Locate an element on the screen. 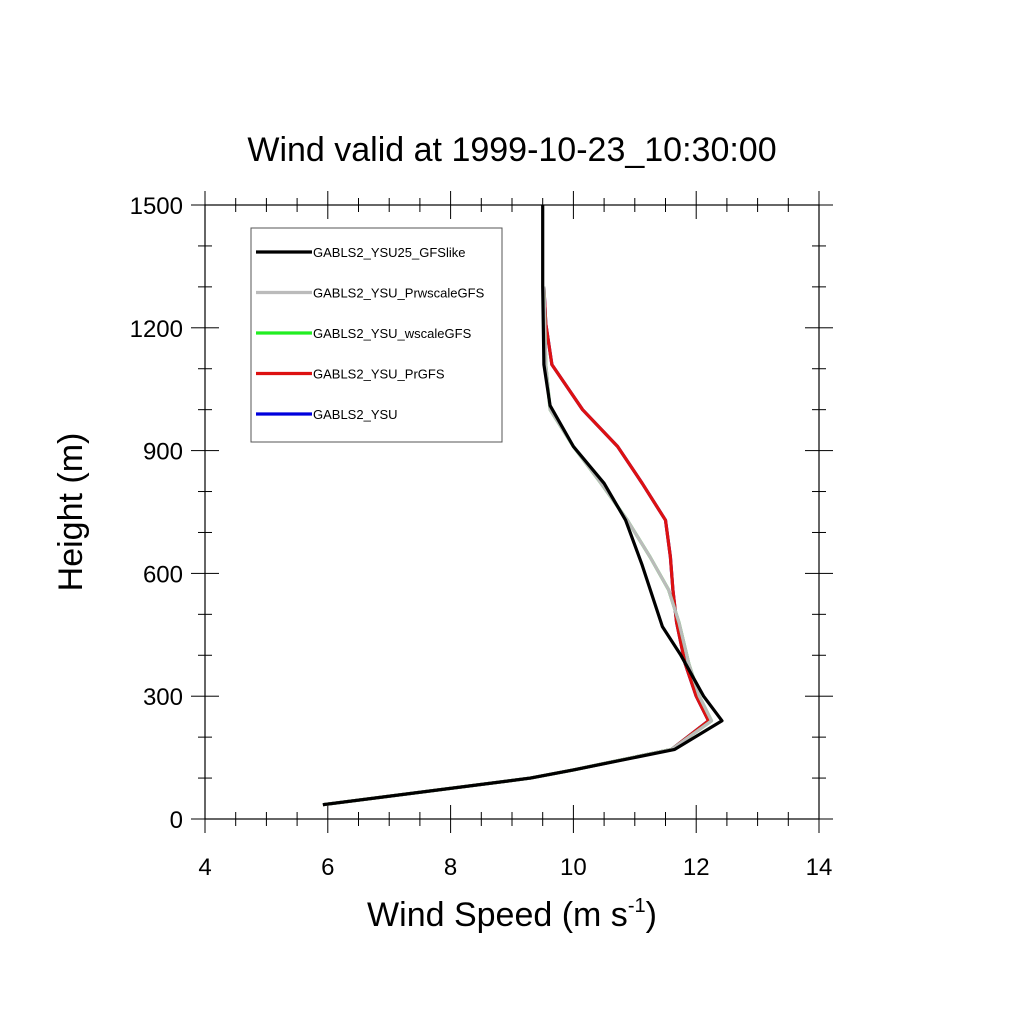 Image resolution: width=1024 pixels, height=1024 pixels. legend-label: GABLS2_YSU is located at coordinates (355, 414).